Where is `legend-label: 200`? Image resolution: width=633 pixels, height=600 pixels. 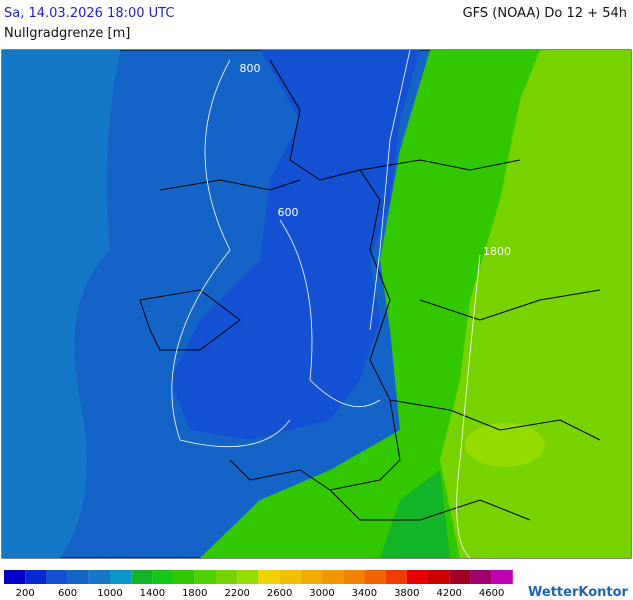
legend-label: 200 is located at coordinates (25, 593).